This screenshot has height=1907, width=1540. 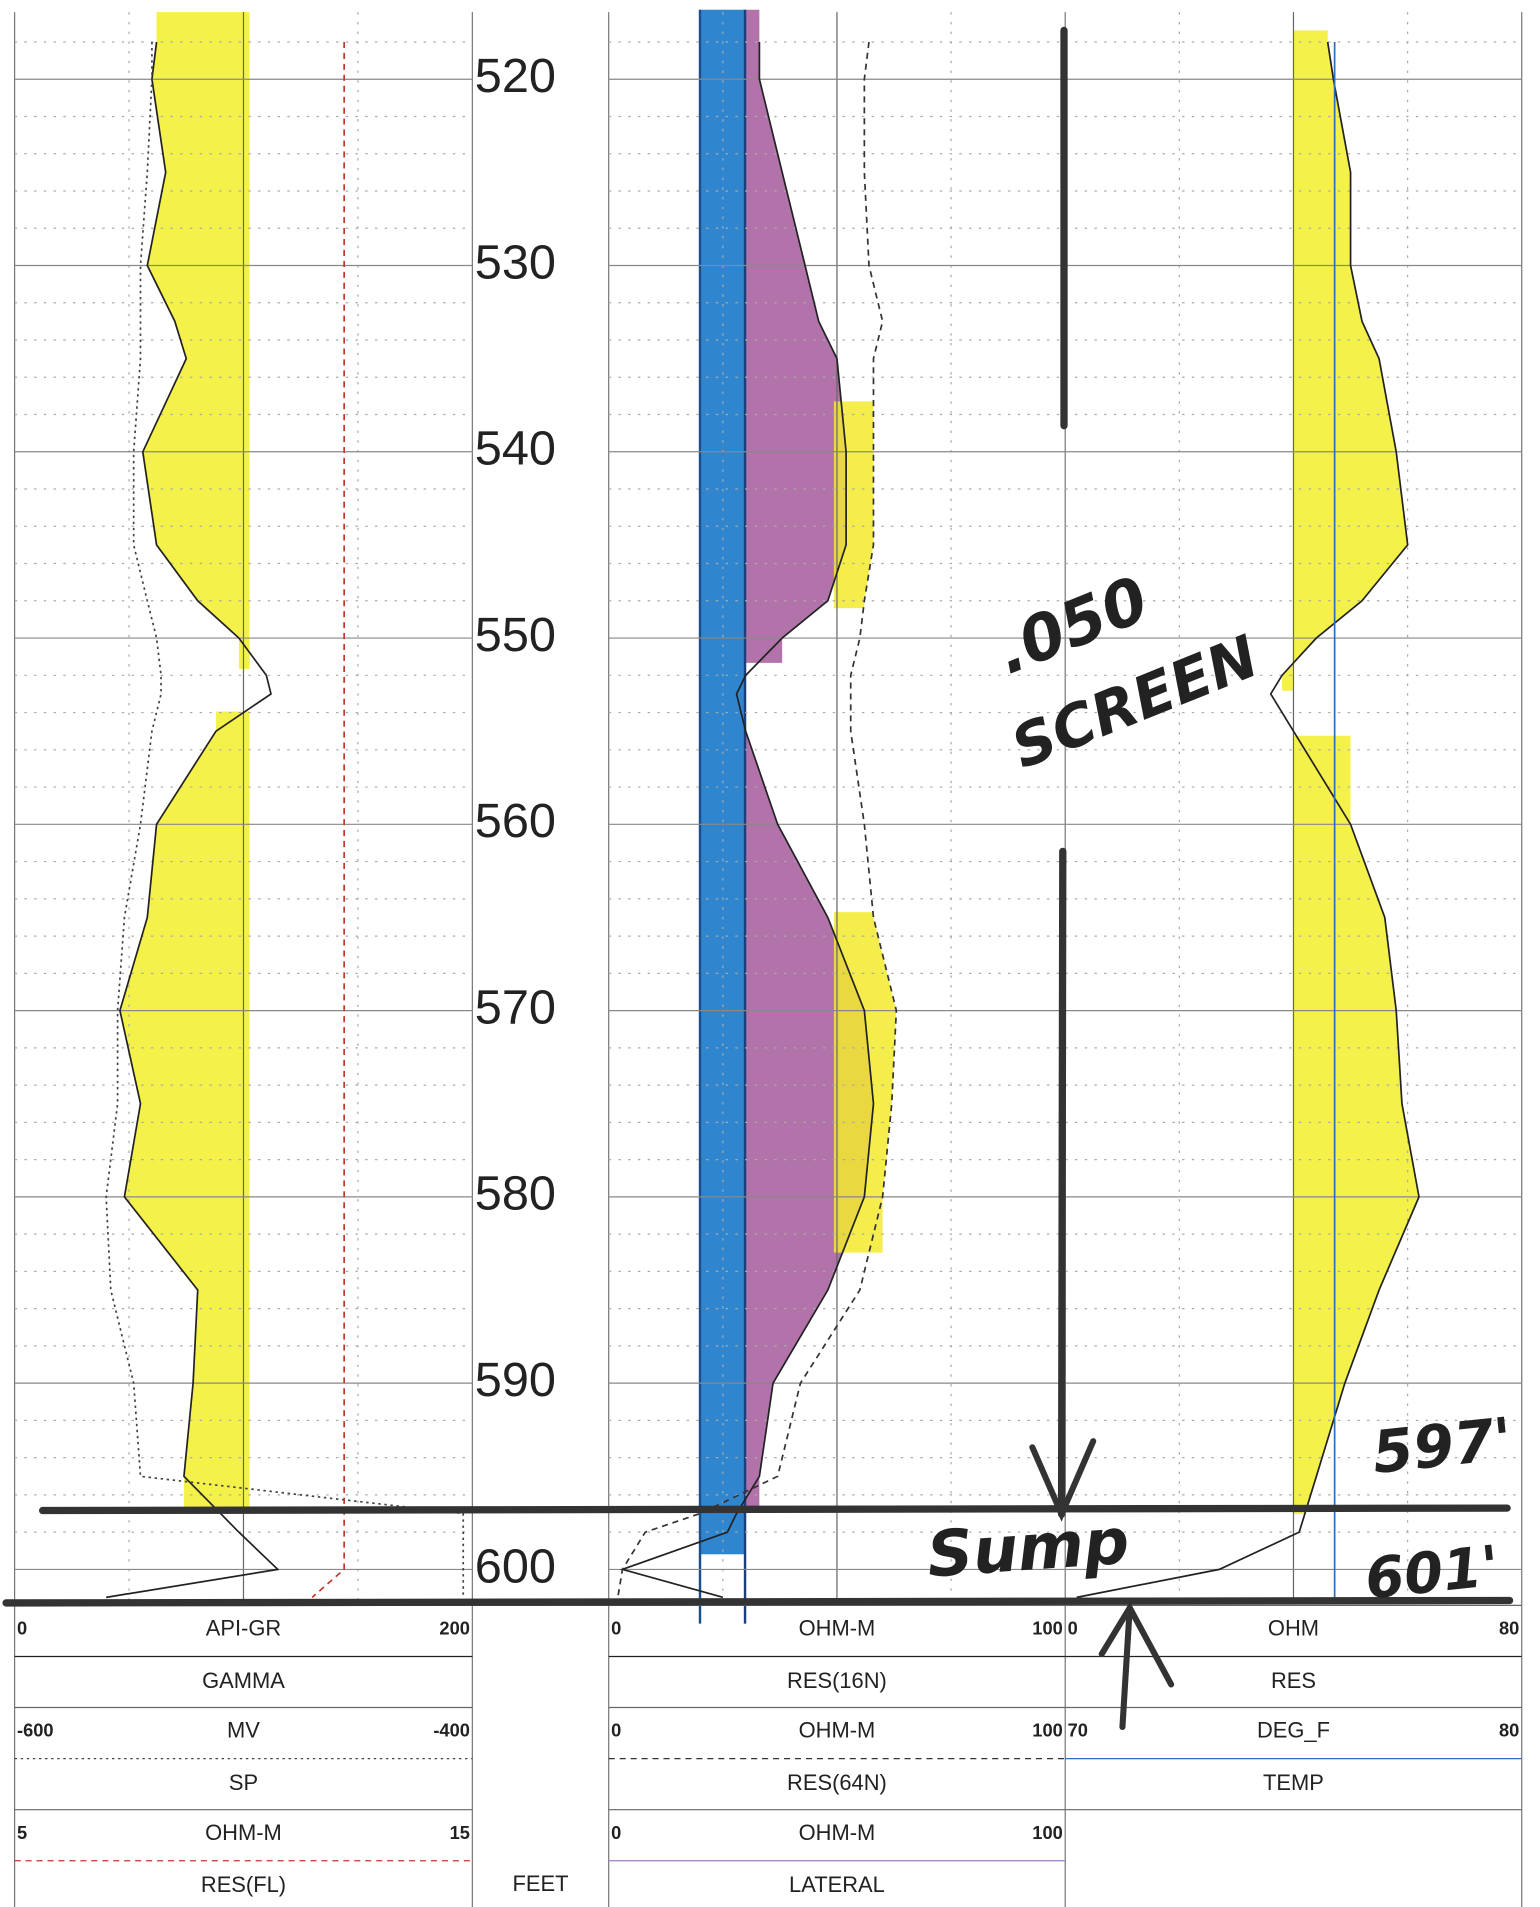 What do you see at coordinates (515, 262) in the screenshot?
I see `depth-label: 530` at bounding box center [515, 262].